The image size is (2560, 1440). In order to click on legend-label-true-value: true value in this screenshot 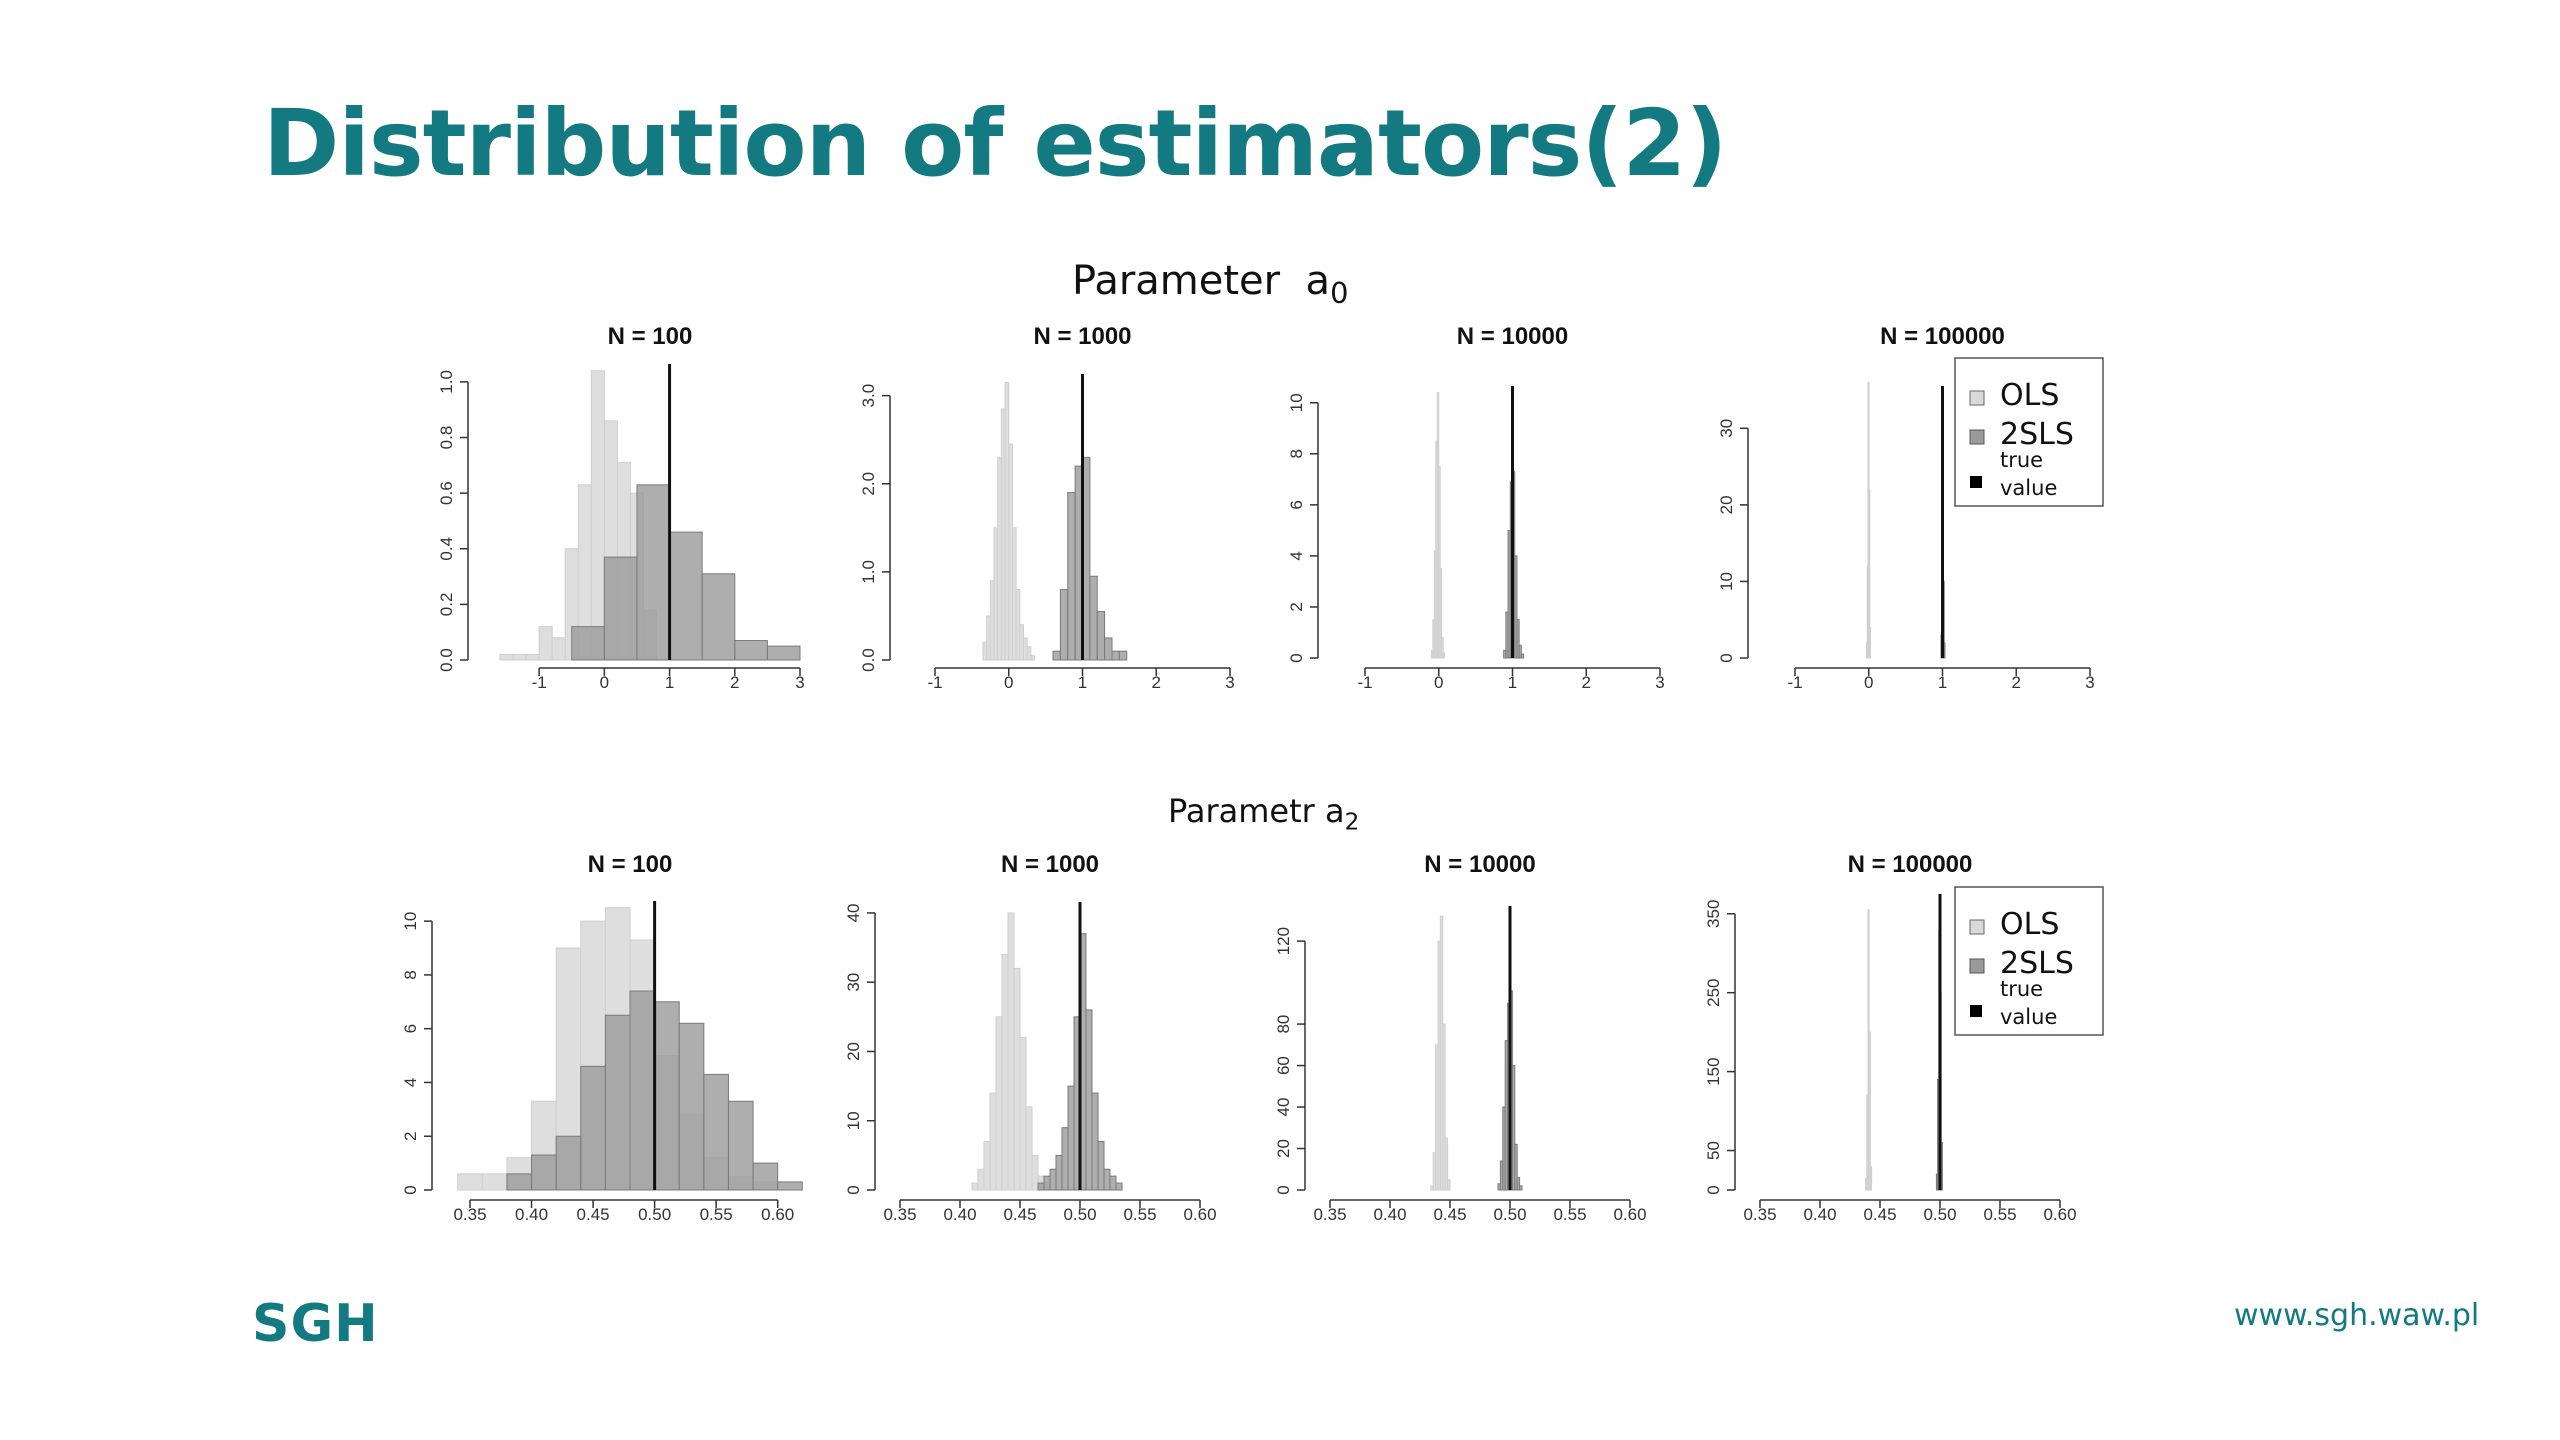, I will do `click(2028, 474)`.